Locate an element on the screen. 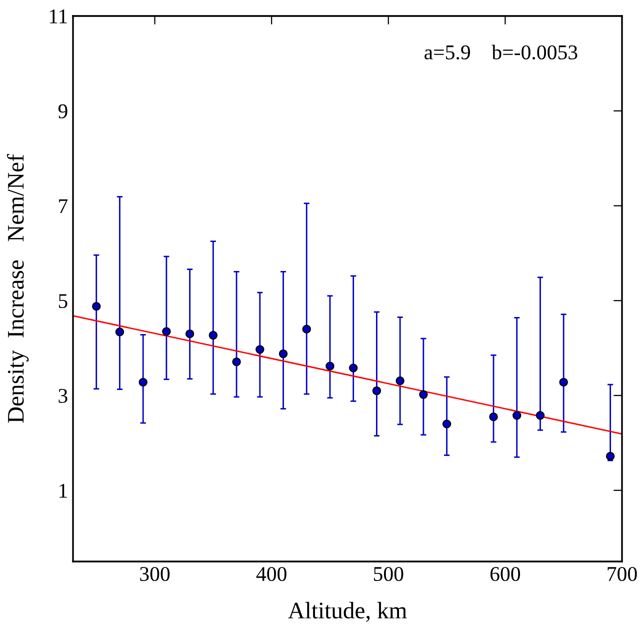  y-tick-label: 5 is located at coordinates (63, 301).